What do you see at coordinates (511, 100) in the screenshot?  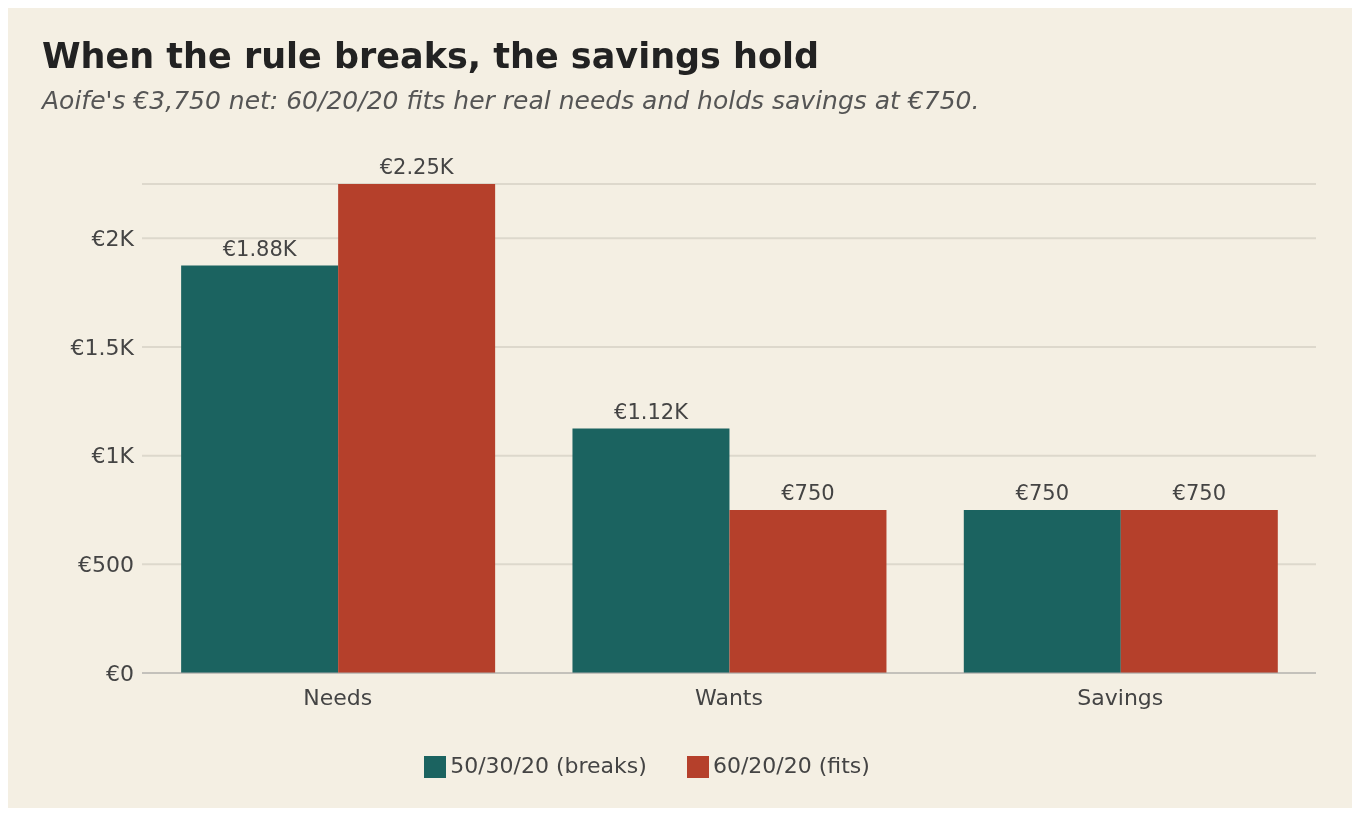 I see `chart-subtitle: Aoife's €3,750 net: 60/20/20 fits her real needs and holds savings at €750.` at bounding box center [511, 100].